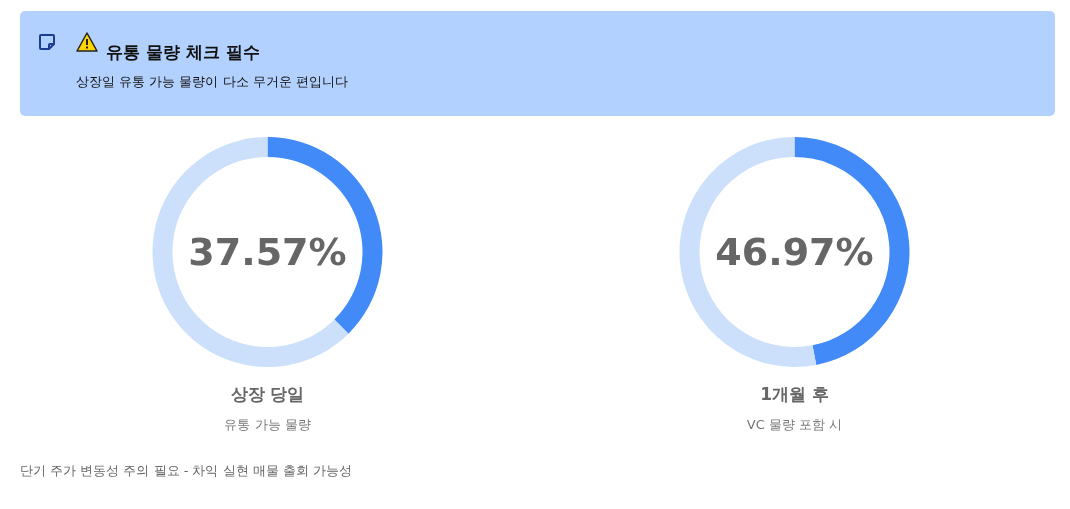 This screenshot has width=1070, height=509. What do you see at coordinates (186, 471) in the screenshot?
I see `text: 단기 주가 변동성 주의 필요 - 차익 실현 매물 출회 가능성` at bounding box center [186, 471].